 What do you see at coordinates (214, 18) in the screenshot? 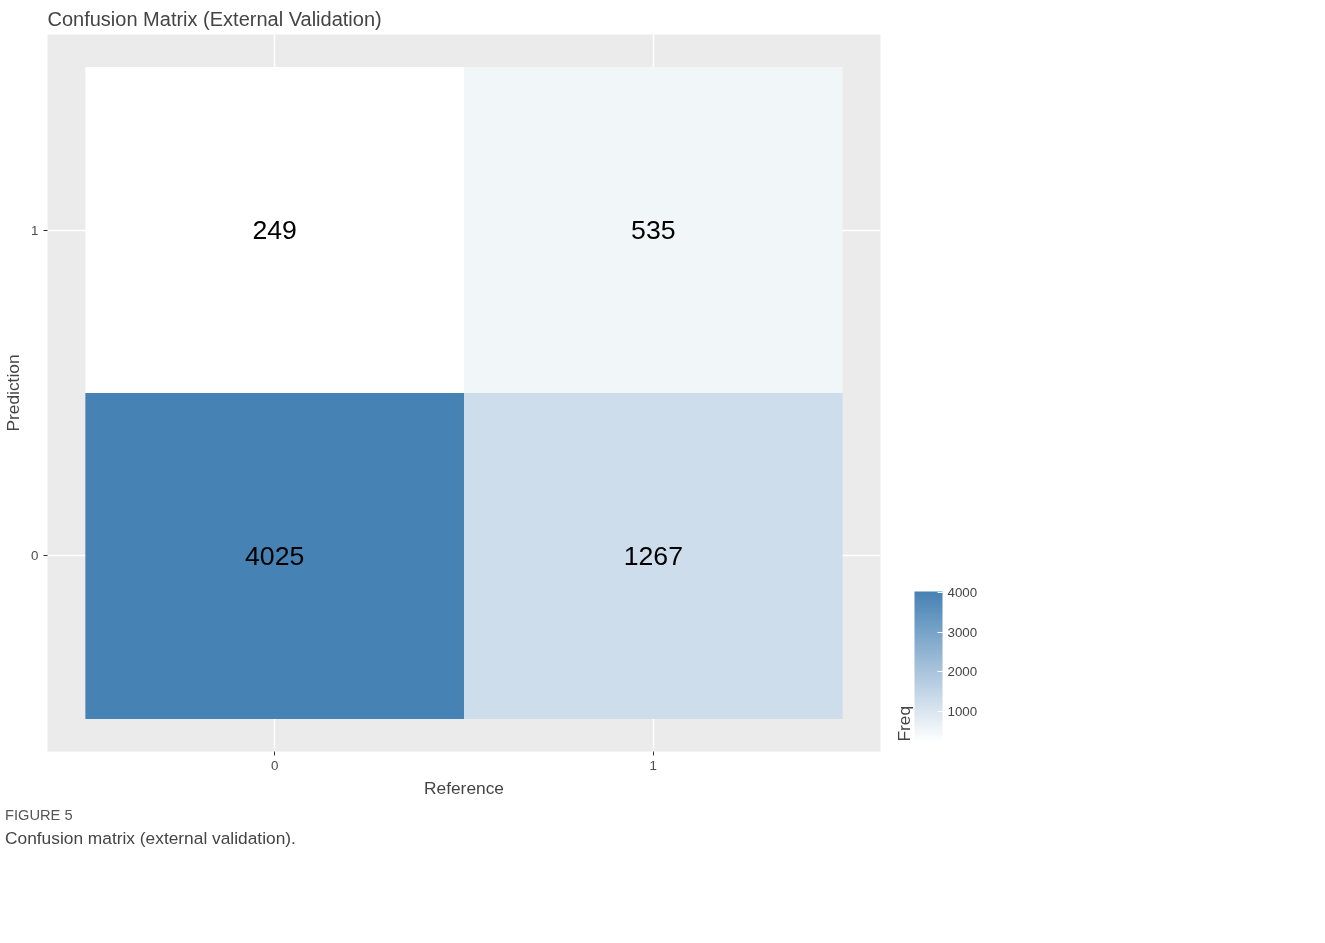
I see `chart-title: Confusion Matrix (External Validation)` at bounding box center [214, 18].